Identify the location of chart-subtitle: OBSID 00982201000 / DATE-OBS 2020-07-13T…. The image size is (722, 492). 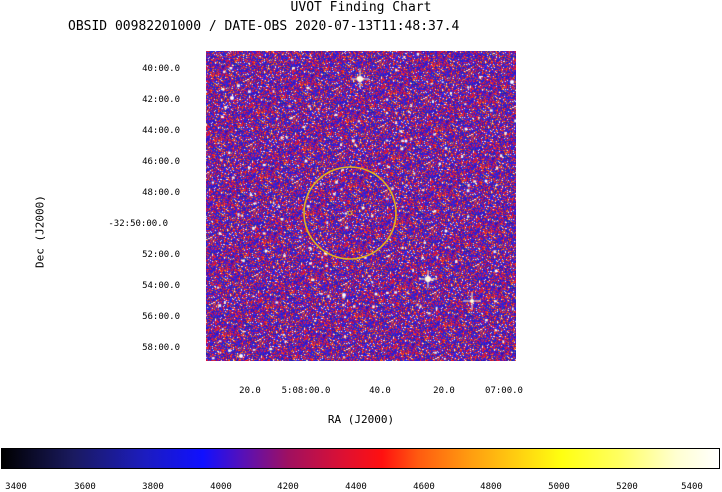
(264, 26).